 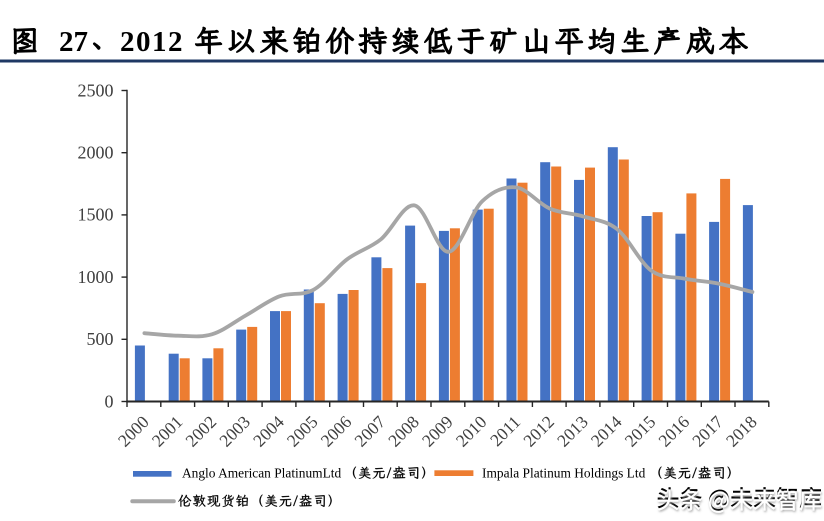 What do you see at coordinates (96, 277) in the screenshot?
I see `svg-text: 1000` at bounding box center [96, 277].